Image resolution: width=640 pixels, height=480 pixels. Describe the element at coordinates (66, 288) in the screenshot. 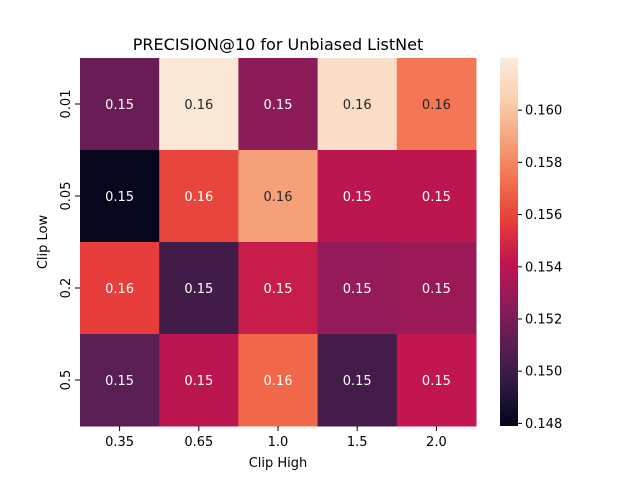

I see `y-tick-label: 0.2` at that location.